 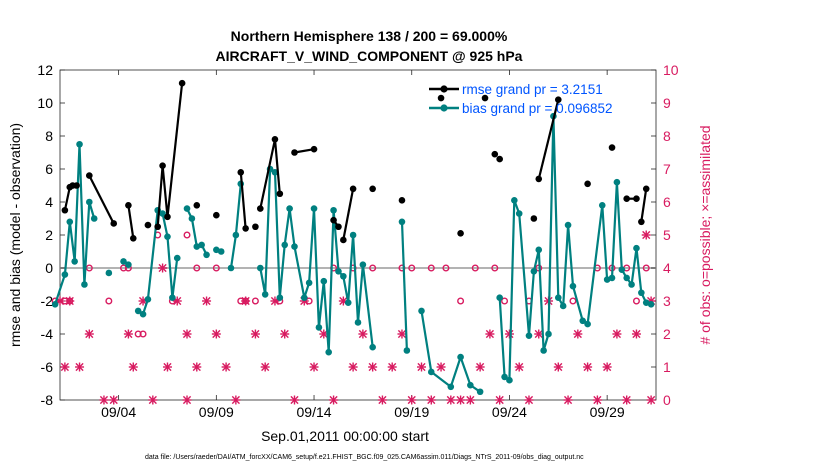 I want to click on right-axis-ticks: 0 1 2 3 4 5 6 7 8 9 10, so click(x=665, y=235).